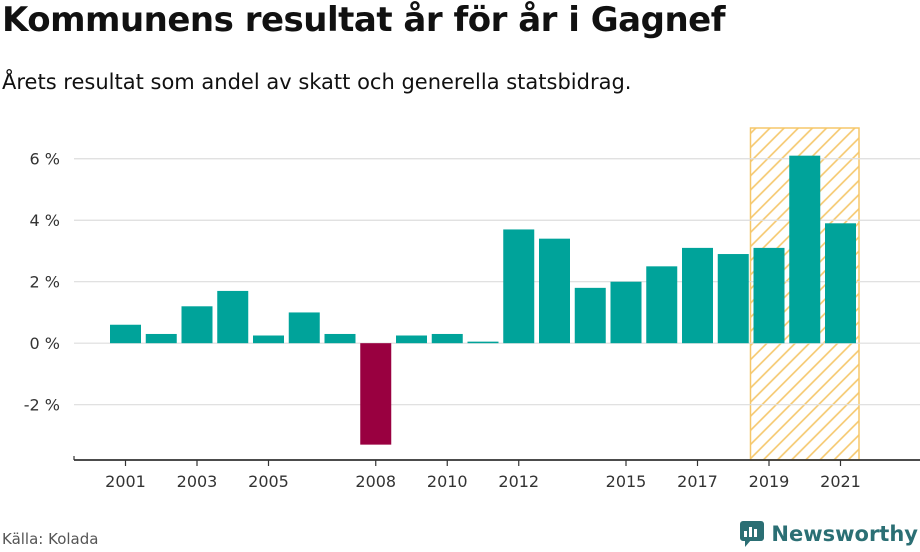 This screenshot has height=552, width=920. What do you see at coordinates (697, 295) in the screenshot?
I see `bar-2017` at bounding box center [697, 295].